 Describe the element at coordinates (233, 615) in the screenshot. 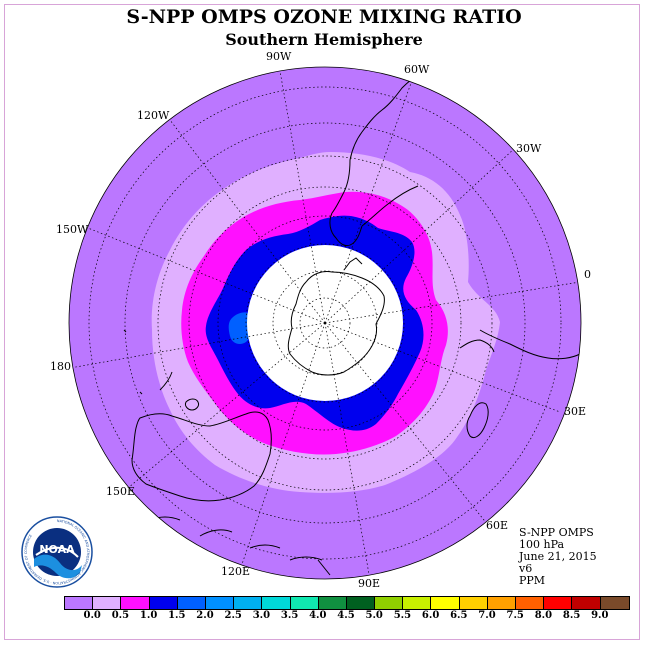

I see `colorbar-tick-label: 2.5` at that location.